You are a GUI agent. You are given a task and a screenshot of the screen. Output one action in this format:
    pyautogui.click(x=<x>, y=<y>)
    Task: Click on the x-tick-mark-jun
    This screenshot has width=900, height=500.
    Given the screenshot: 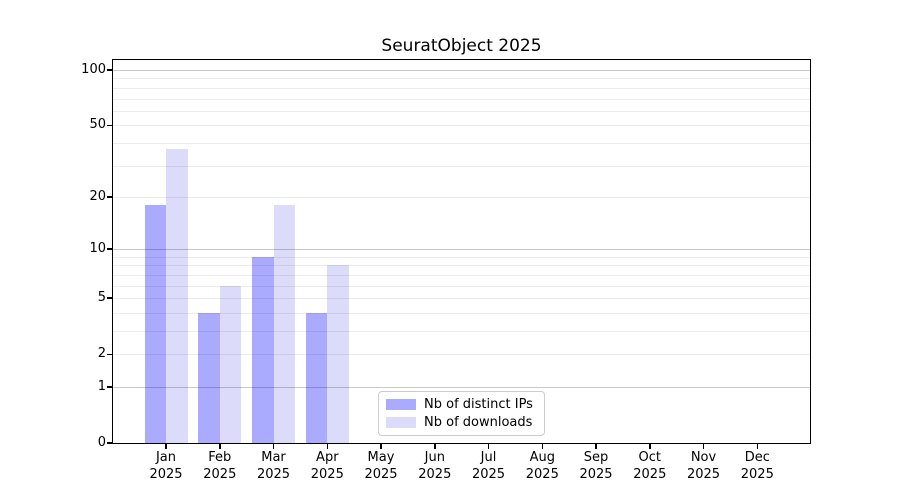 What is the action you would take?
    pyautogui.click(x=435, y=446)
    